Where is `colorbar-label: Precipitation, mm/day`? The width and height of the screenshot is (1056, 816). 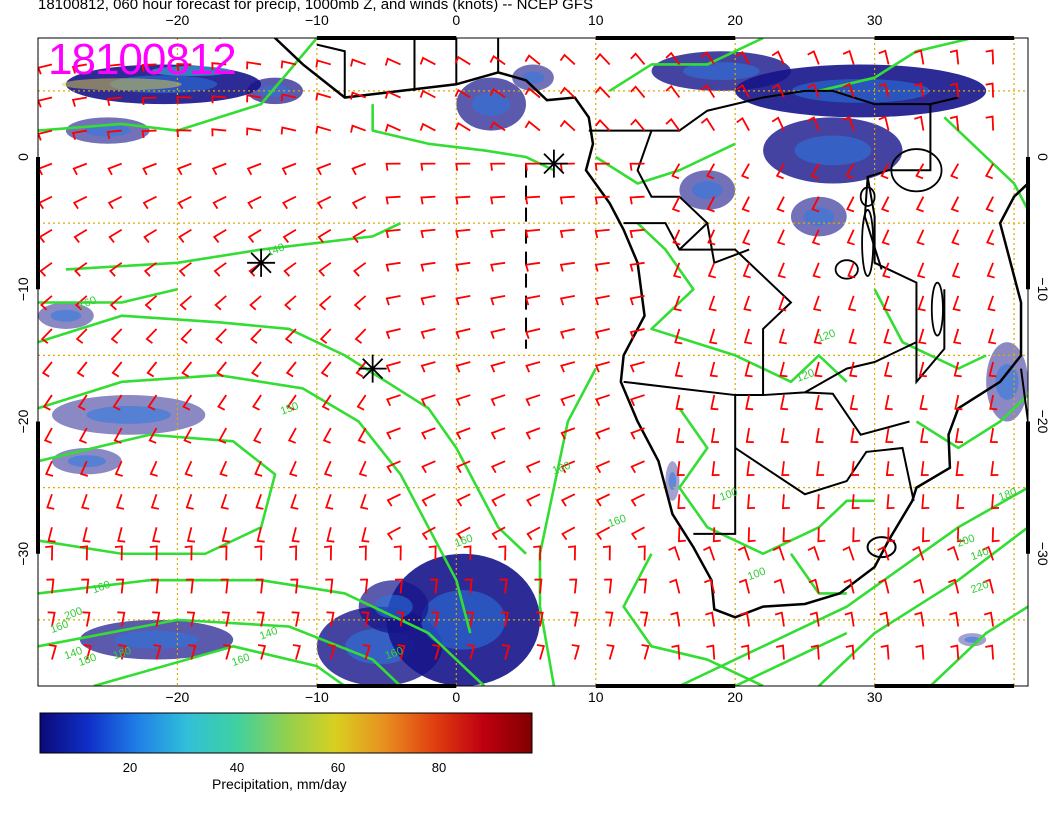 colorbar-label: Precipitation, mm/day is located at coordinates (279, 784).